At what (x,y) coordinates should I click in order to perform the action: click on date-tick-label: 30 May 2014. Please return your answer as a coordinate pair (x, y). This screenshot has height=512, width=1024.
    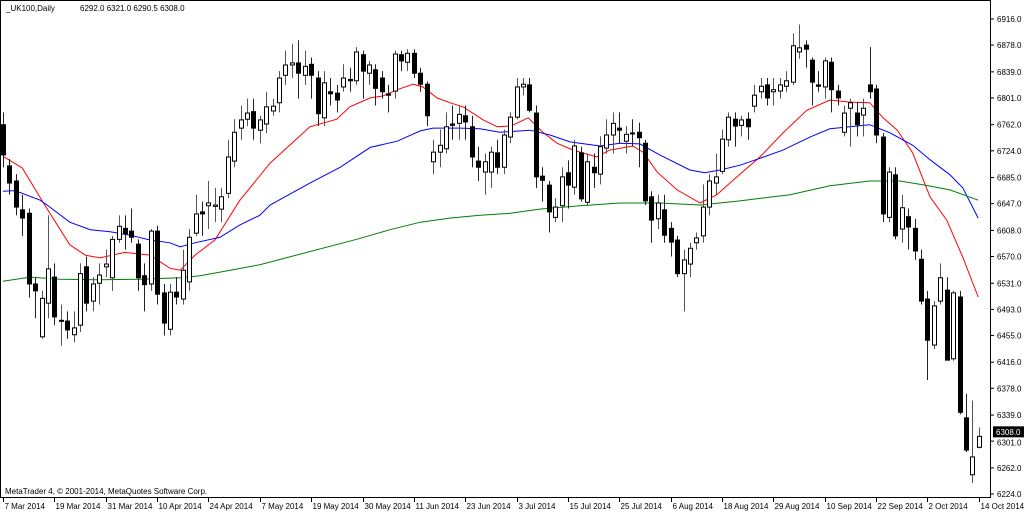
    Looking at the image, I should click on (388, 506).